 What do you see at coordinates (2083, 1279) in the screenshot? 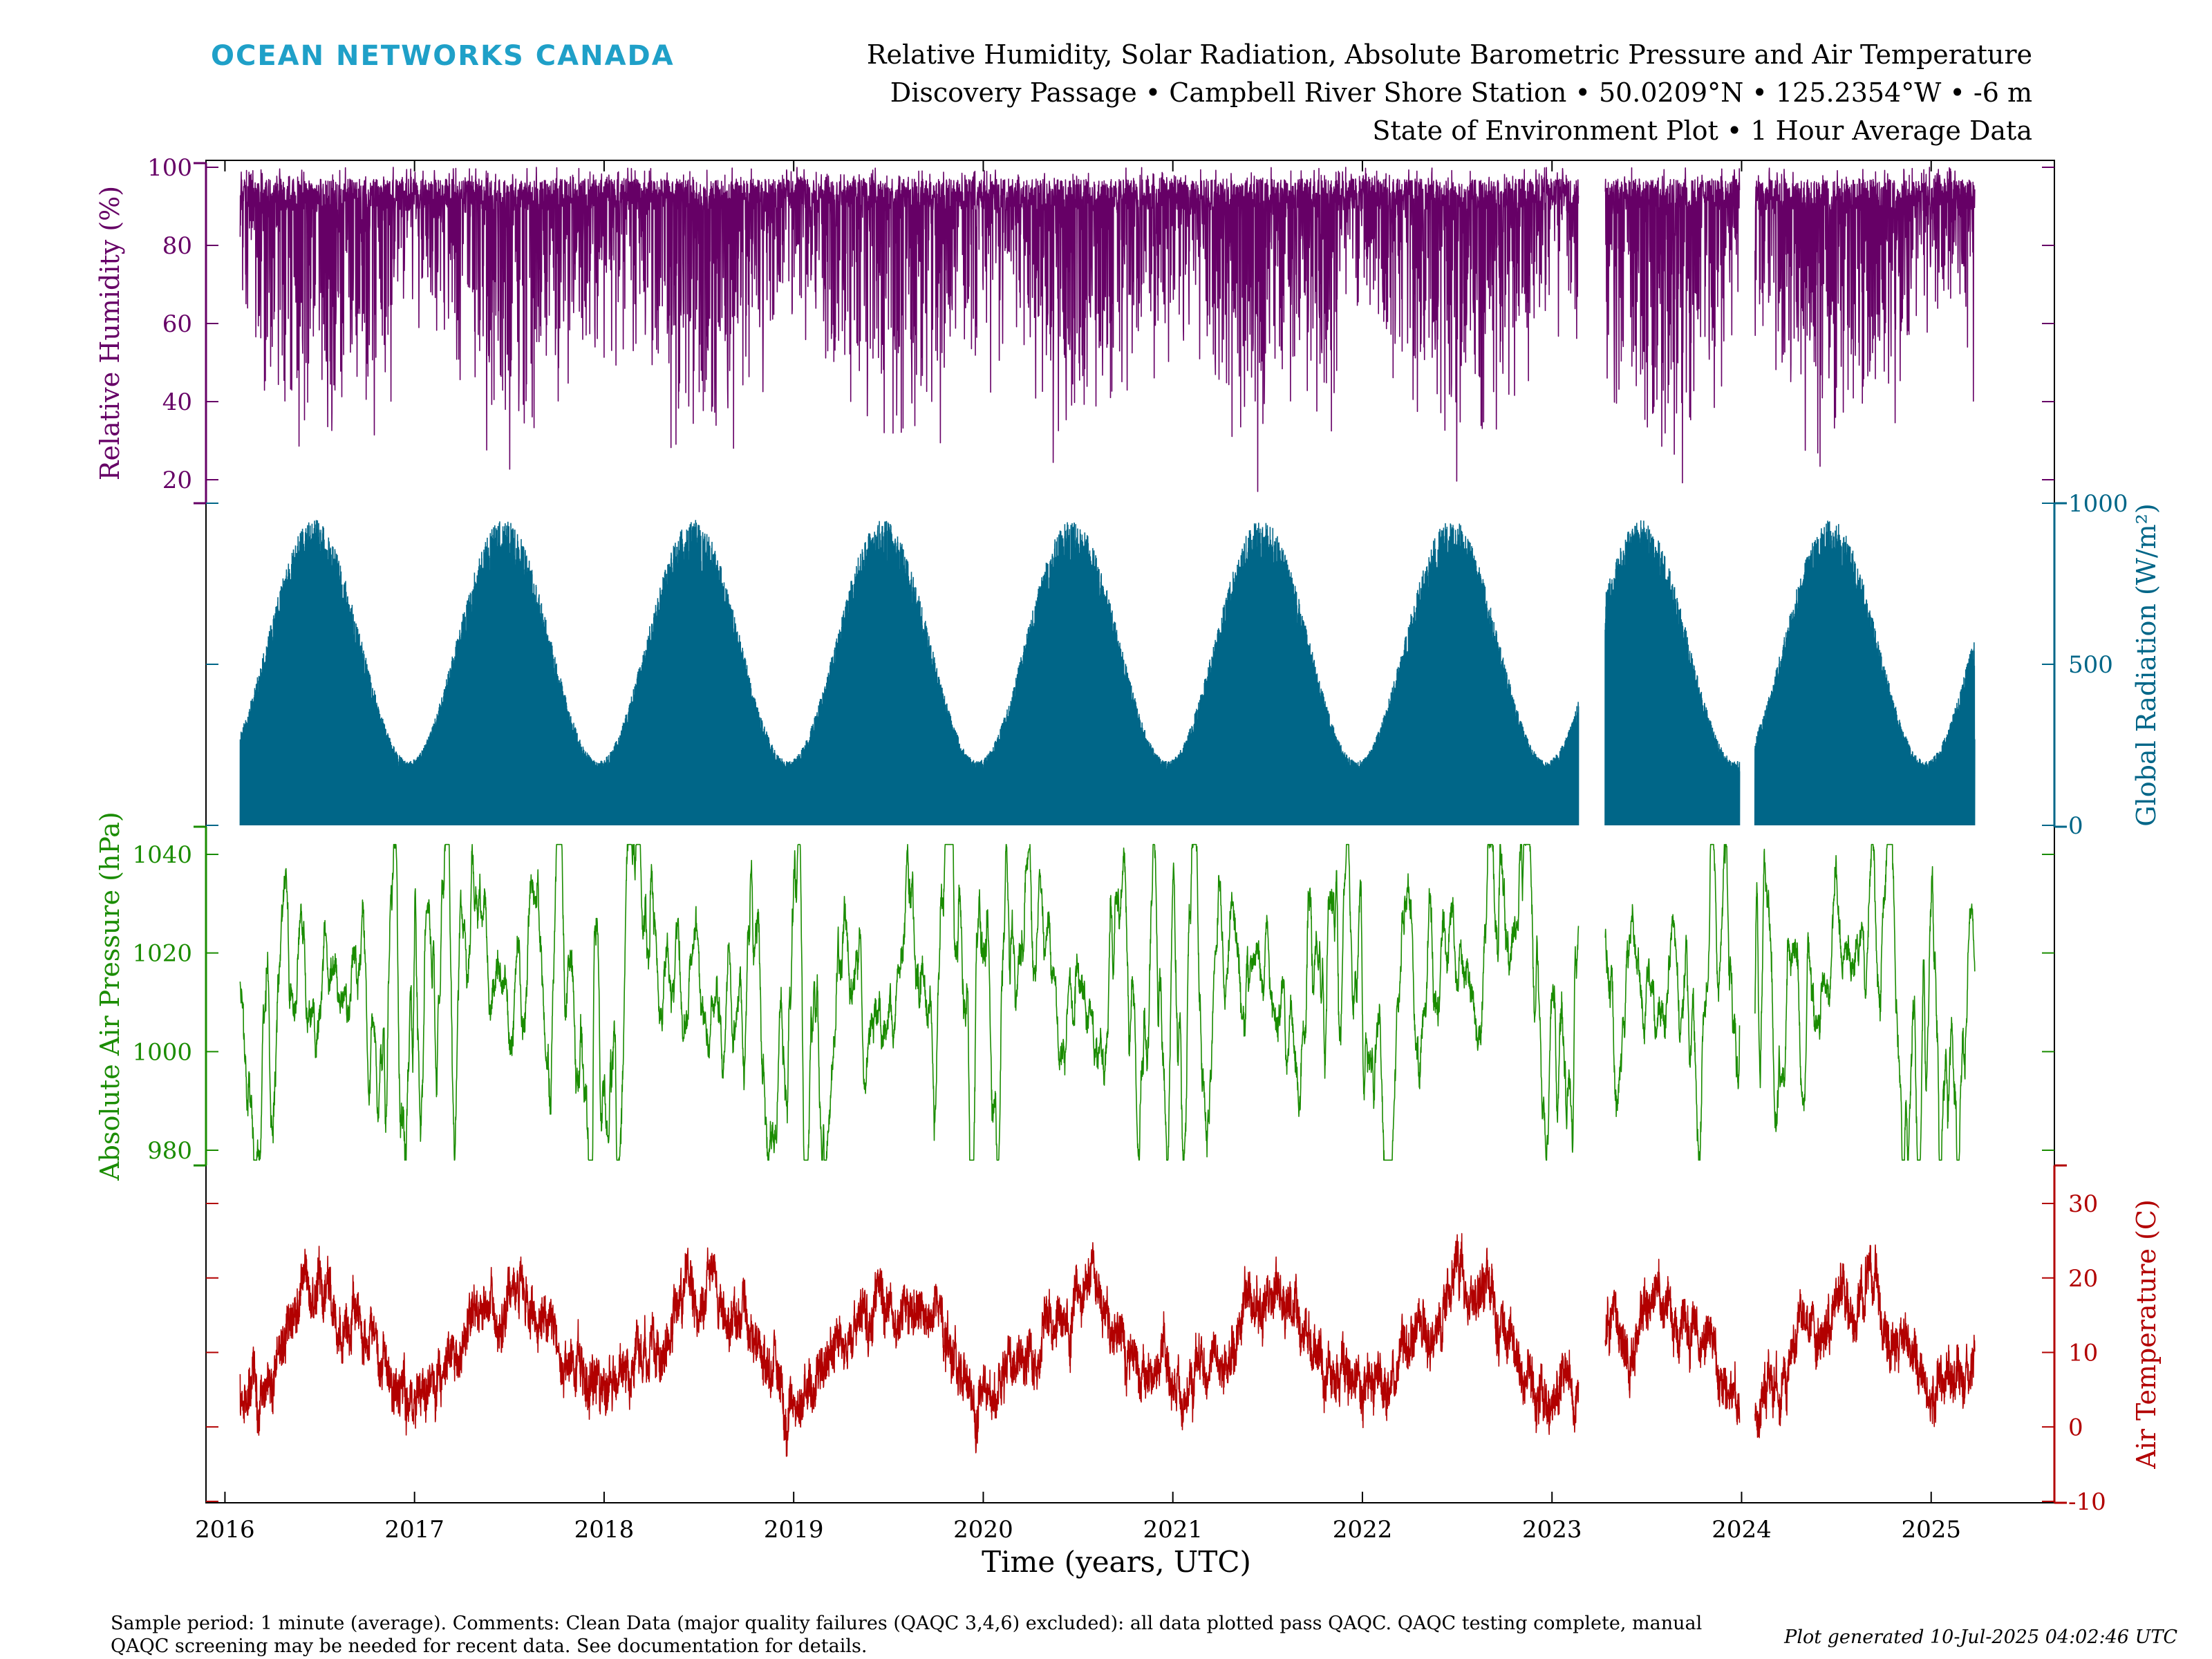
I see `temperature-y-tick-label: 20` at bounding box center [2083, 1279].